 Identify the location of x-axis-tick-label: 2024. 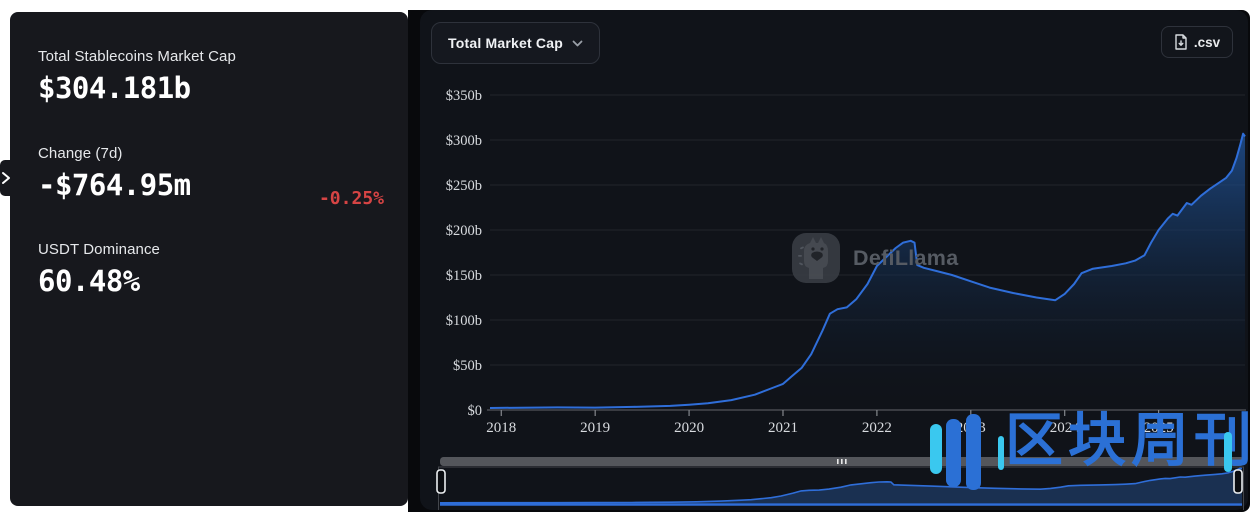
(1065, 428).